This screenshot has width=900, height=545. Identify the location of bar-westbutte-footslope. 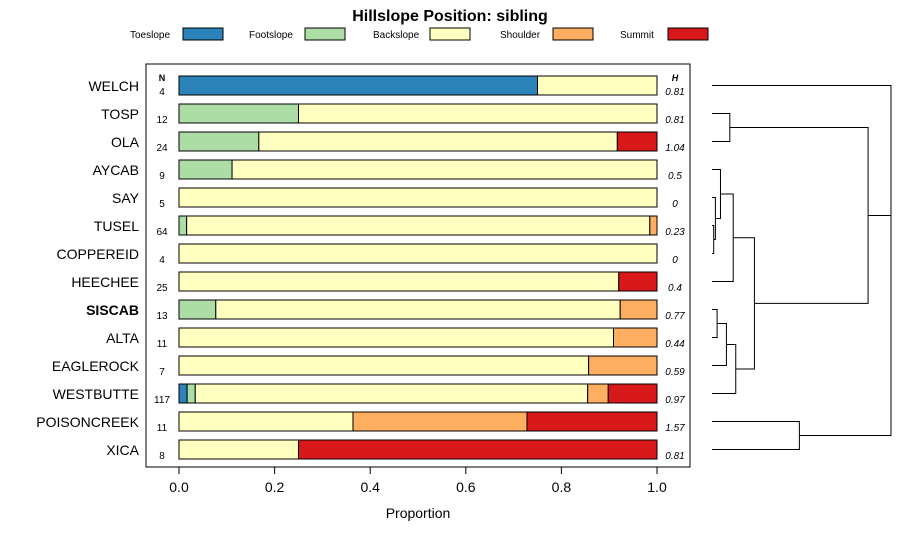
(191, 393).